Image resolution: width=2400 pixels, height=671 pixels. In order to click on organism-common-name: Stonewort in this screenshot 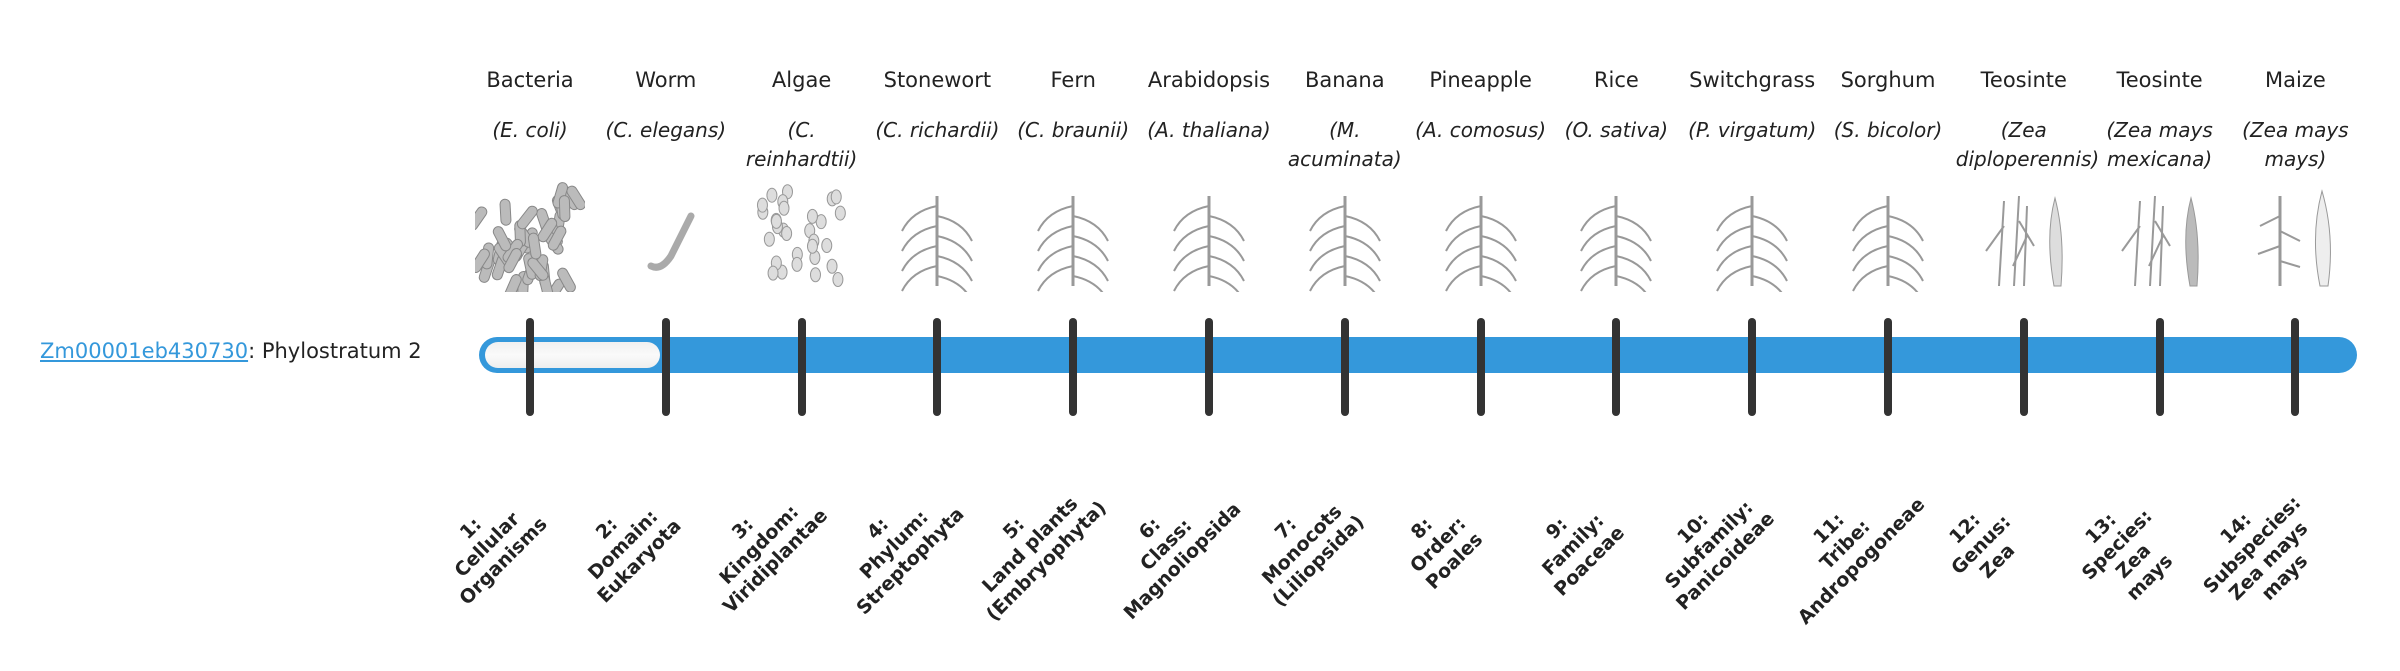, I will do `click(937, 86)`.